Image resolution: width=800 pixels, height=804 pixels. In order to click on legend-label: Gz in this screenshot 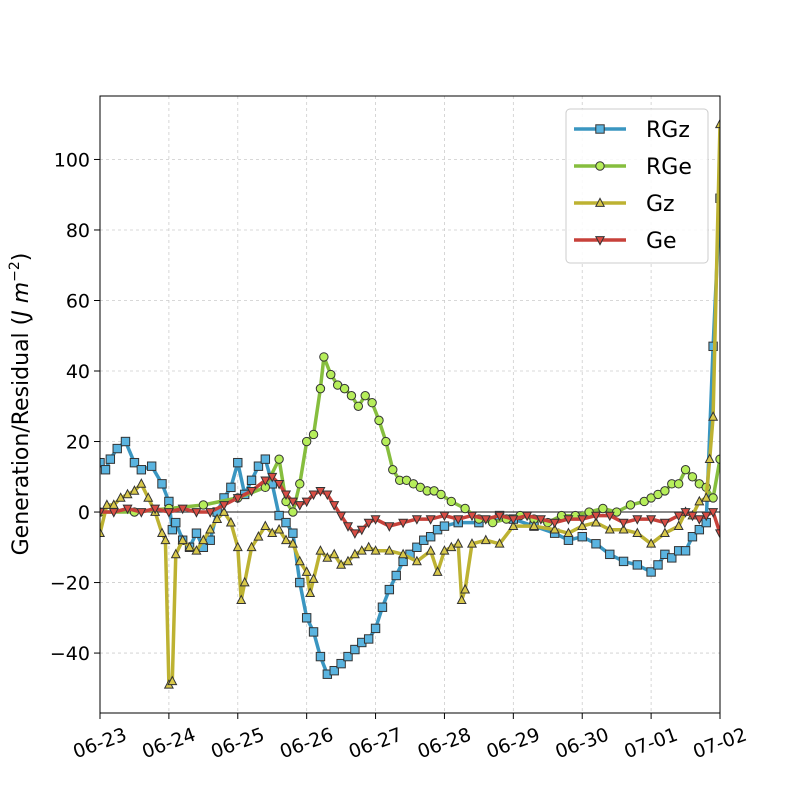, I will do `click(660, 204)`.